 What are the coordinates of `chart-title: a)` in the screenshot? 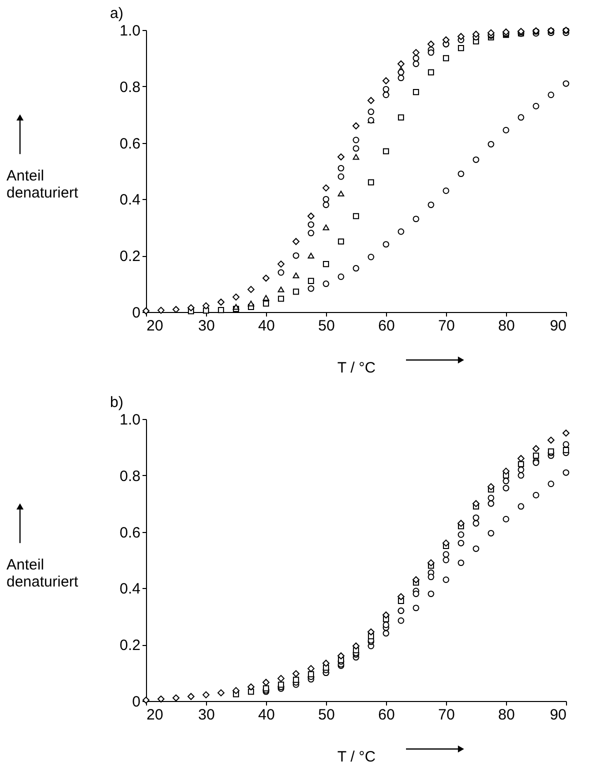 It's located at (117, 13).